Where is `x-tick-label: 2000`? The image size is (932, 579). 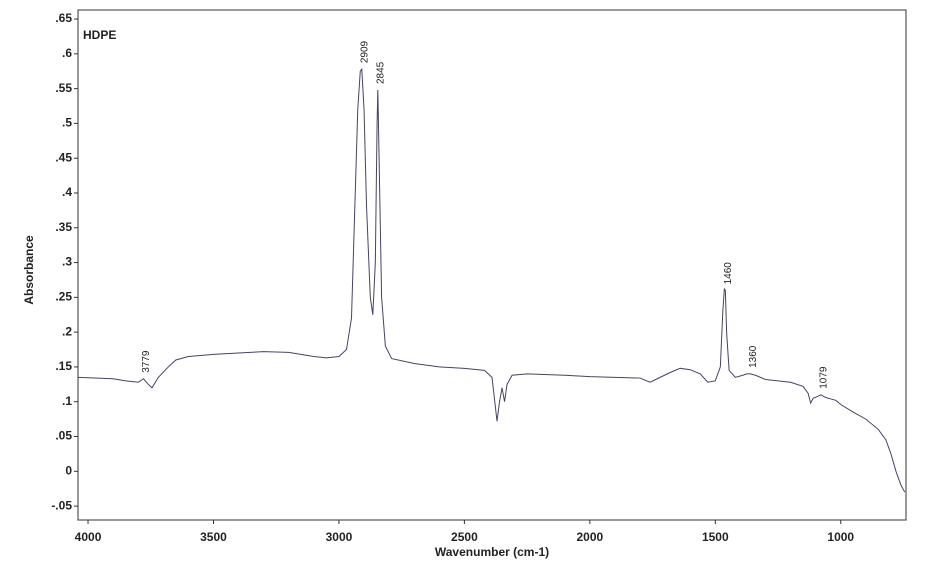
x-tick-label: 2000 is located at coordinates (590, 537).